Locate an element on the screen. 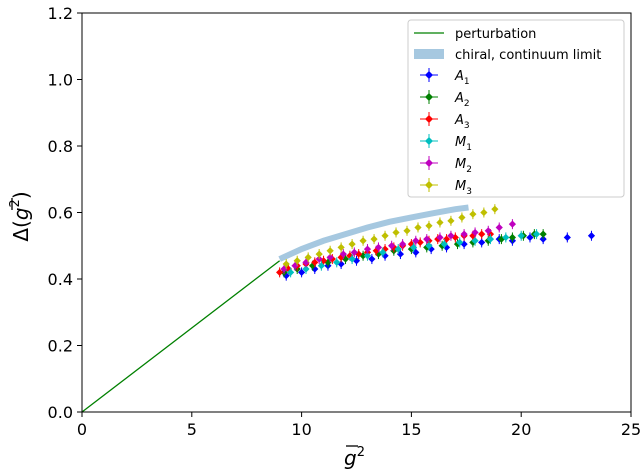  x-axis-label: g2 is located at coordinates (354, 457).